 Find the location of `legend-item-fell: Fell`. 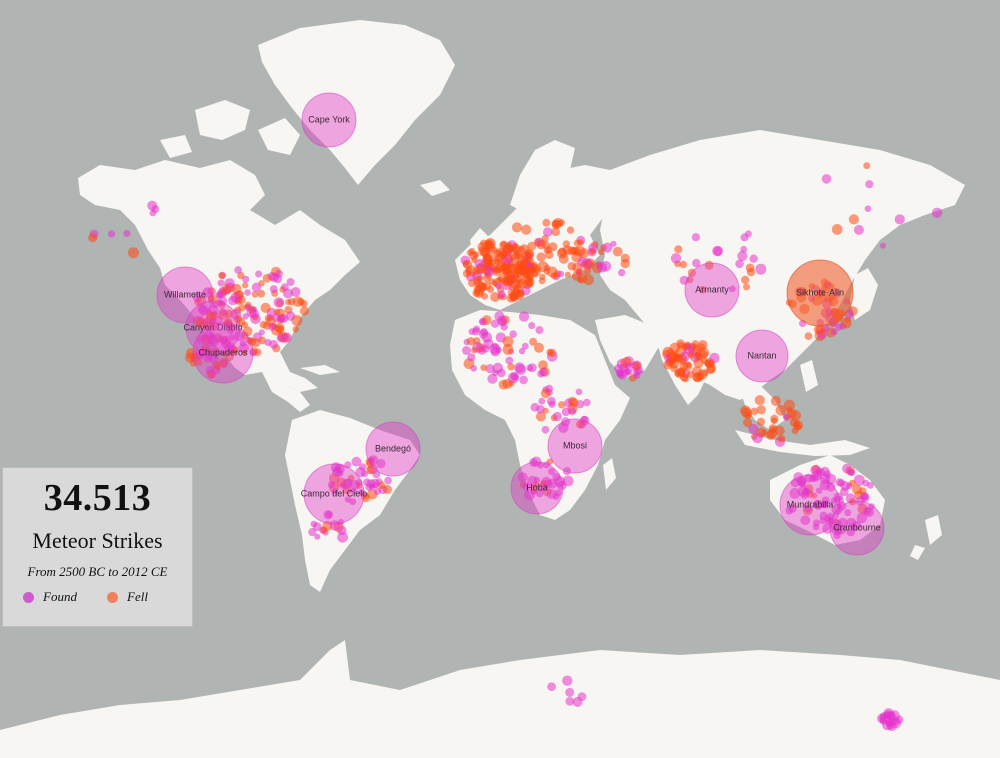

legend-item-fell: Fell is located at coordinates (127, 597).